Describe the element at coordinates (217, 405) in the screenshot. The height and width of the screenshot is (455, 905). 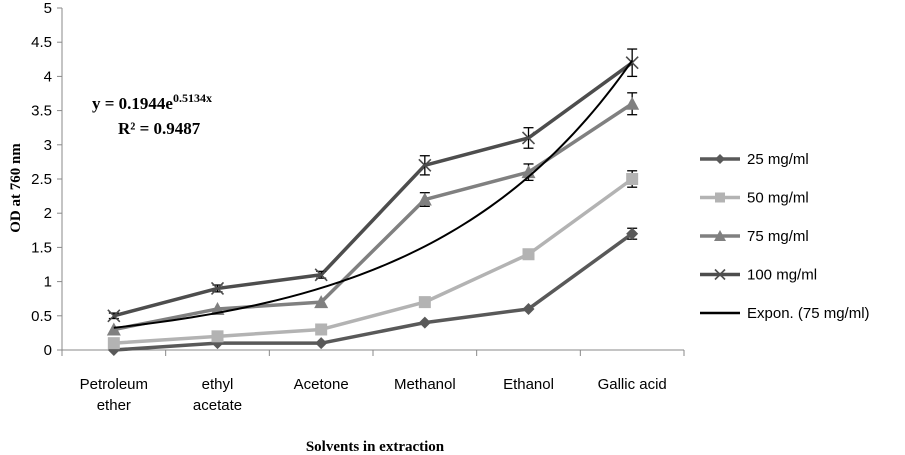
I see `x-category-label-line: acetate` at that location.